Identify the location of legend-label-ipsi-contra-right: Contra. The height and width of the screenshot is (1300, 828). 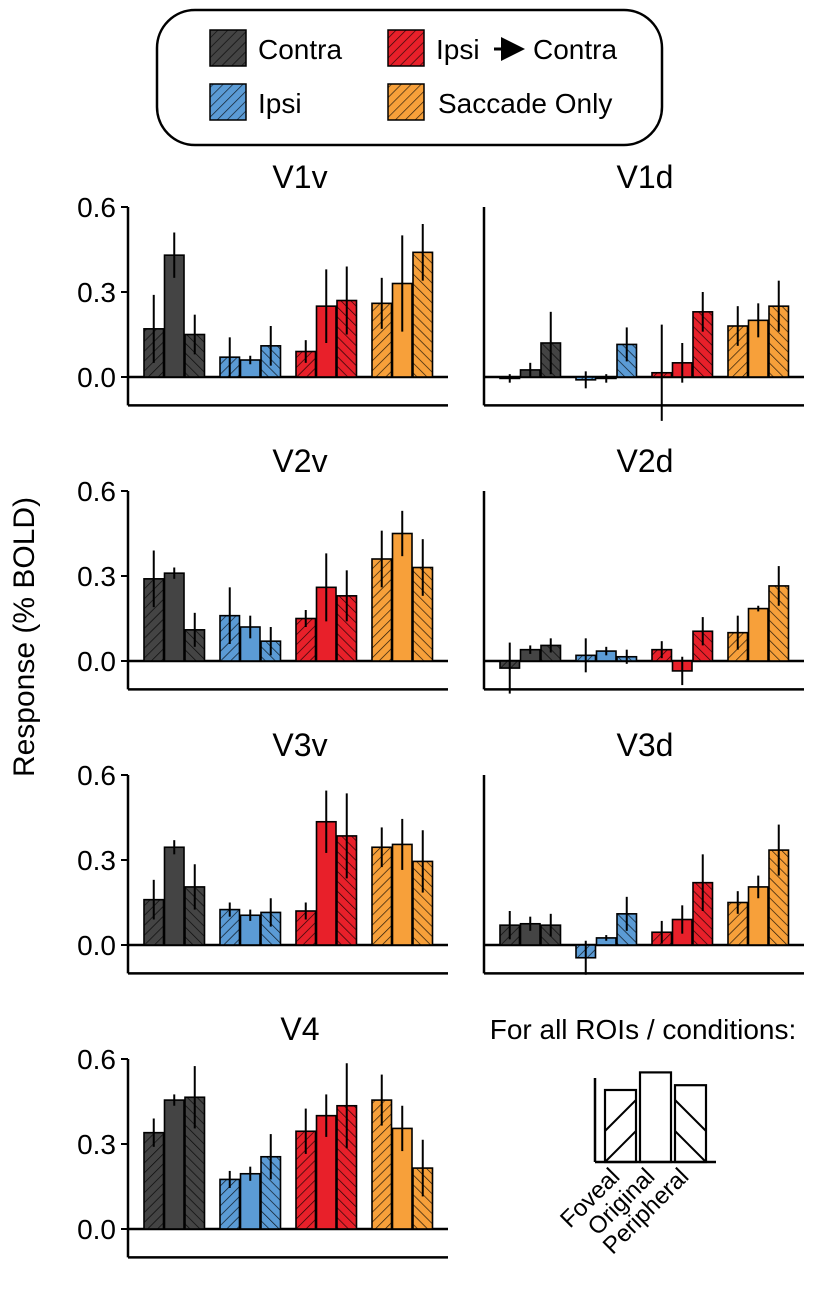
(575, 49).